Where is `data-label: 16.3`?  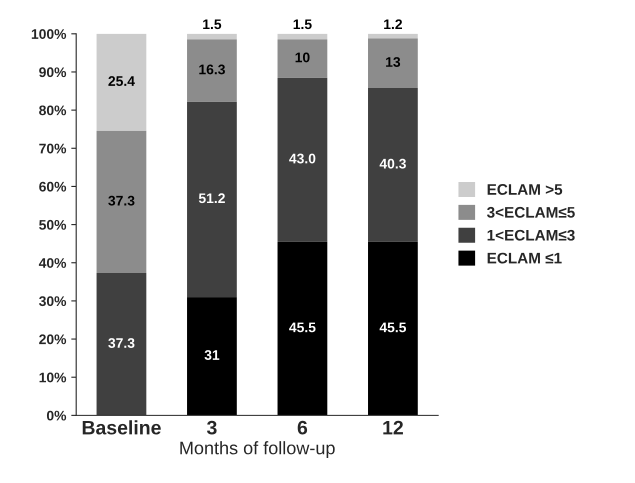 data-label: 16.3 is located at coordinates (212, 69).